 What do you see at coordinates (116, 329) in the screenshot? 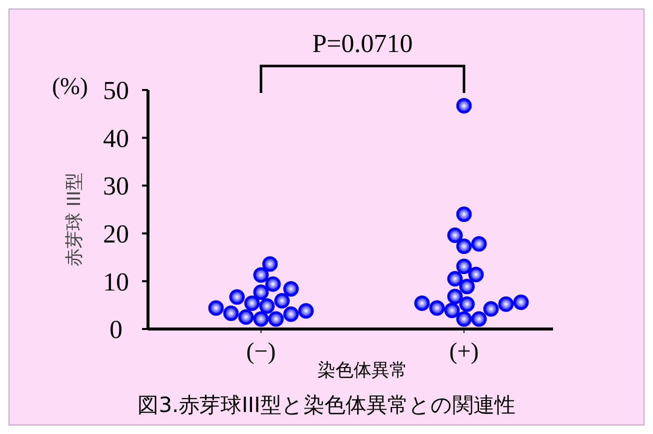
I see `y-tick-label: 0` at bounding box center [116, 329].